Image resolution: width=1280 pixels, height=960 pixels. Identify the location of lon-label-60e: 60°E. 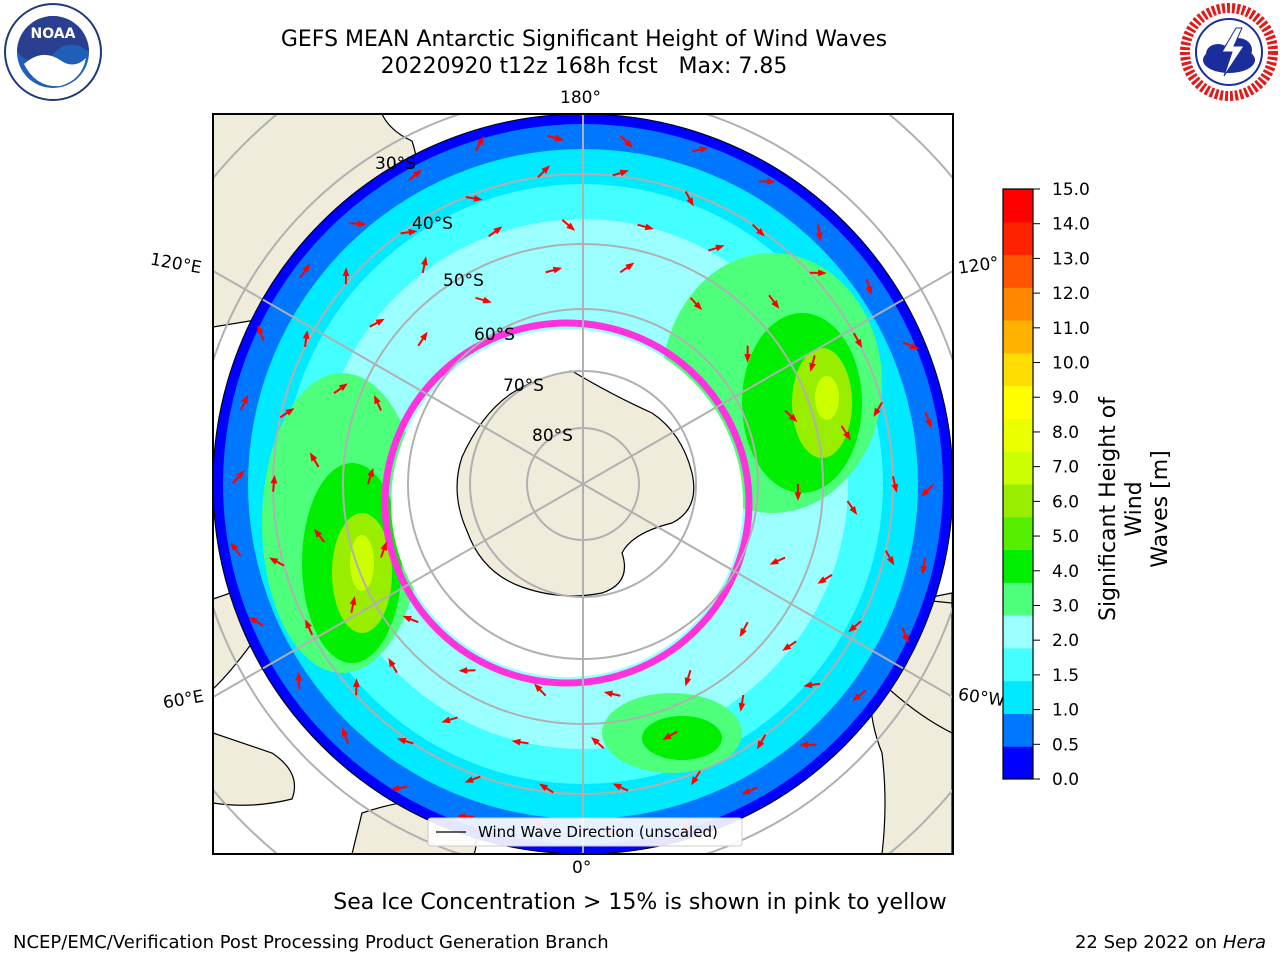
(183, 700).